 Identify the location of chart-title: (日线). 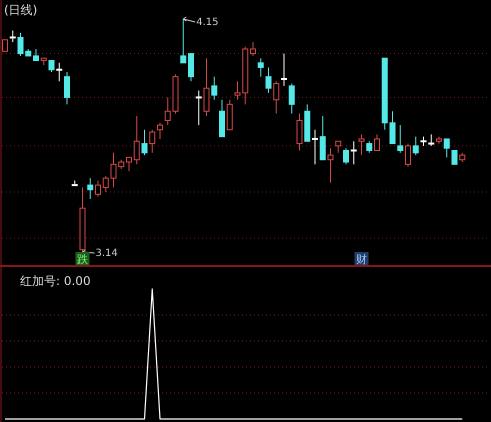
(21, 10).